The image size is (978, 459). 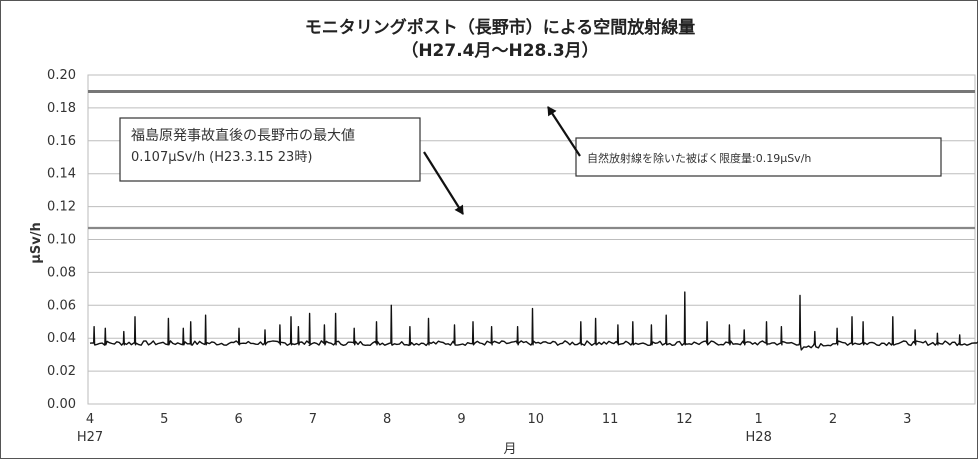 I want to click on annotation-dose-limit-box, so click(x=758, y=157).